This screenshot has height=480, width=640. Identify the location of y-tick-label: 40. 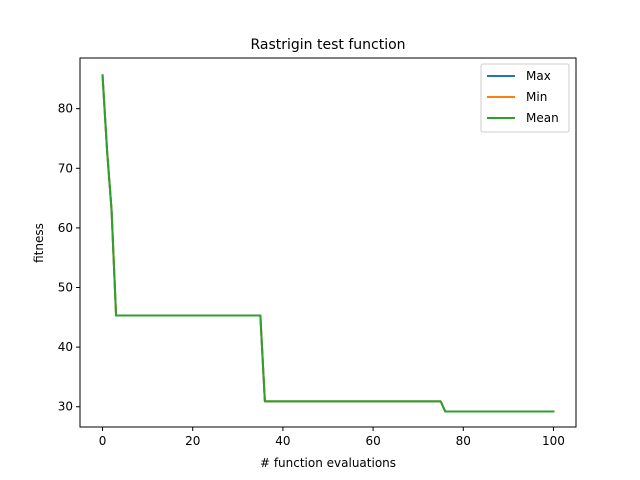
(65, 347).